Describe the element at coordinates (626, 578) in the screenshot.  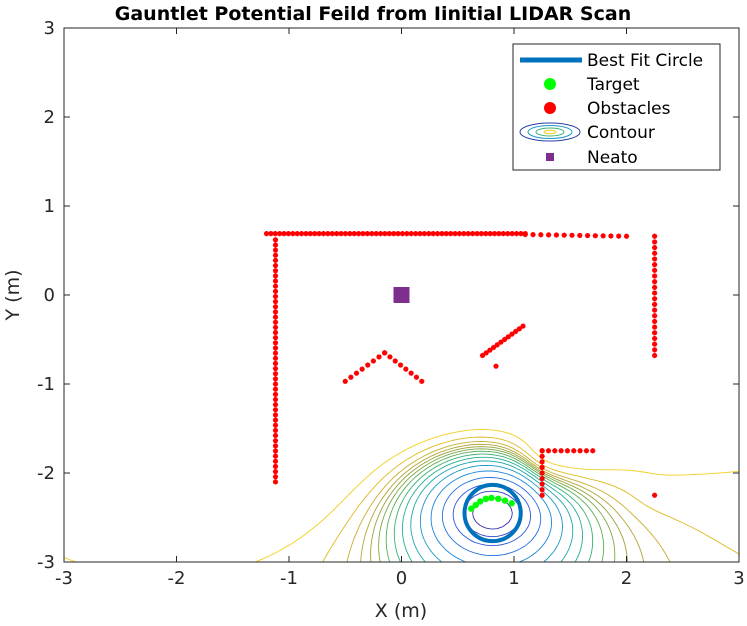
I see `x-tick-label: 2` at that location.